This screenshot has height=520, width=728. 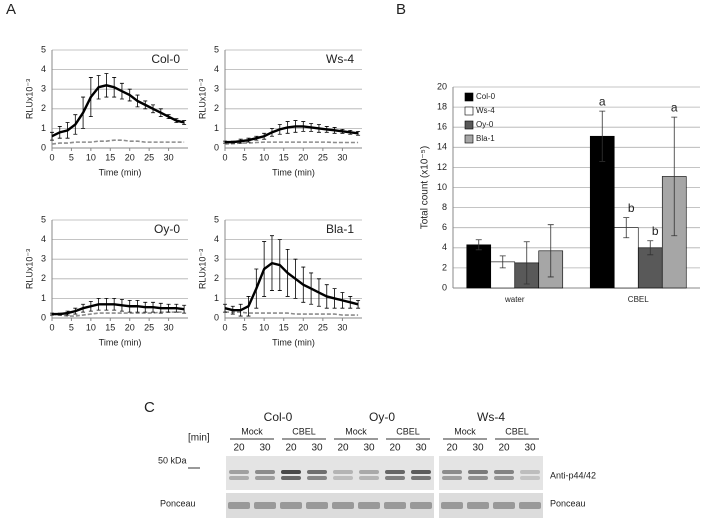 I want to click on significance-label: b, so click(x=631, y=208).